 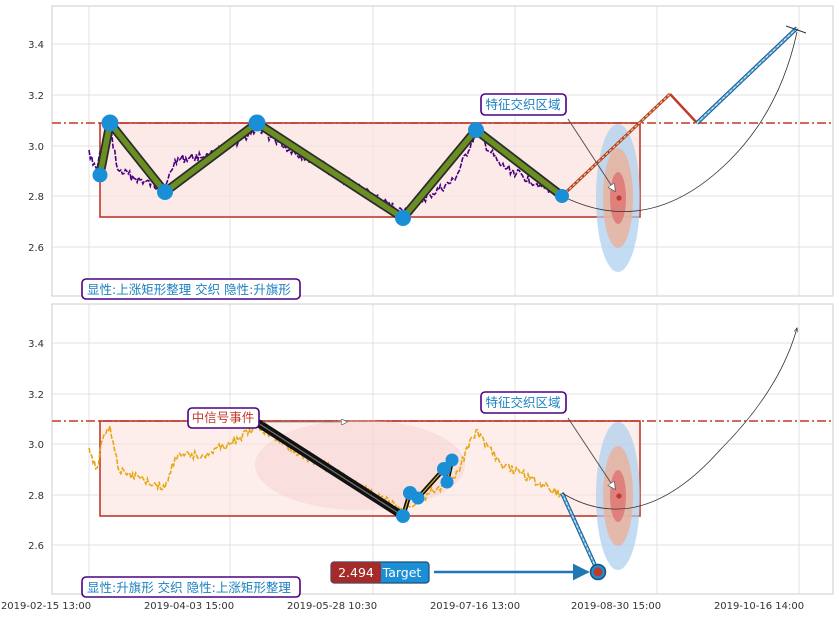 What do you see at coordinates (330, 469) in the screenshot?
I see `flagpole-highlight` at bounding box center [330, 469].